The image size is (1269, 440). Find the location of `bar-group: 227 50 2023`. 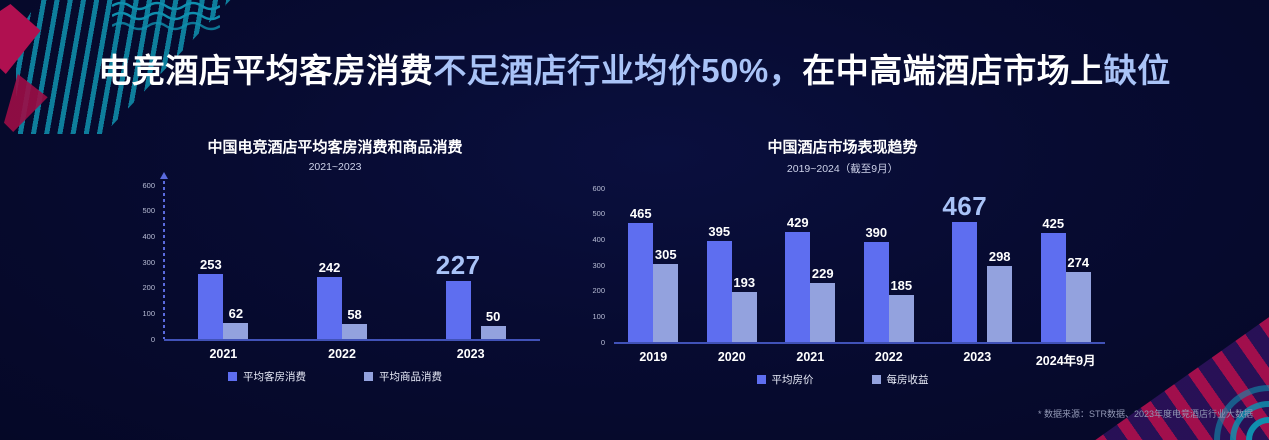

bar-group: 227 50 2023 is located at coordinates (471, 273).